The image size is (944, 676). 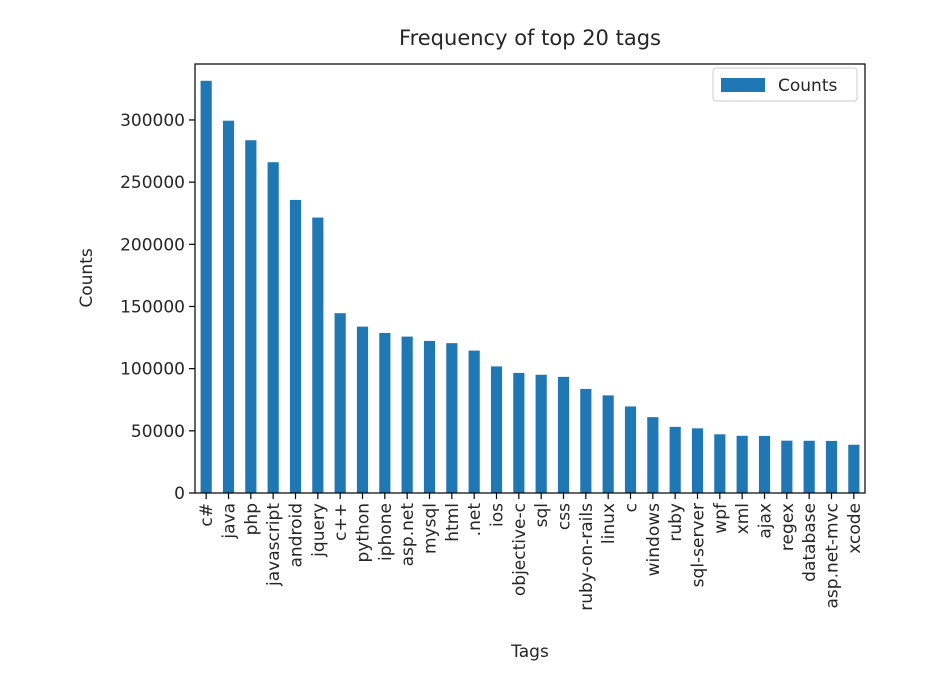 What do you see at coordinates (854, 468) in the screenshot?
I see `bar-xcode` at bounding box center [854, 468].